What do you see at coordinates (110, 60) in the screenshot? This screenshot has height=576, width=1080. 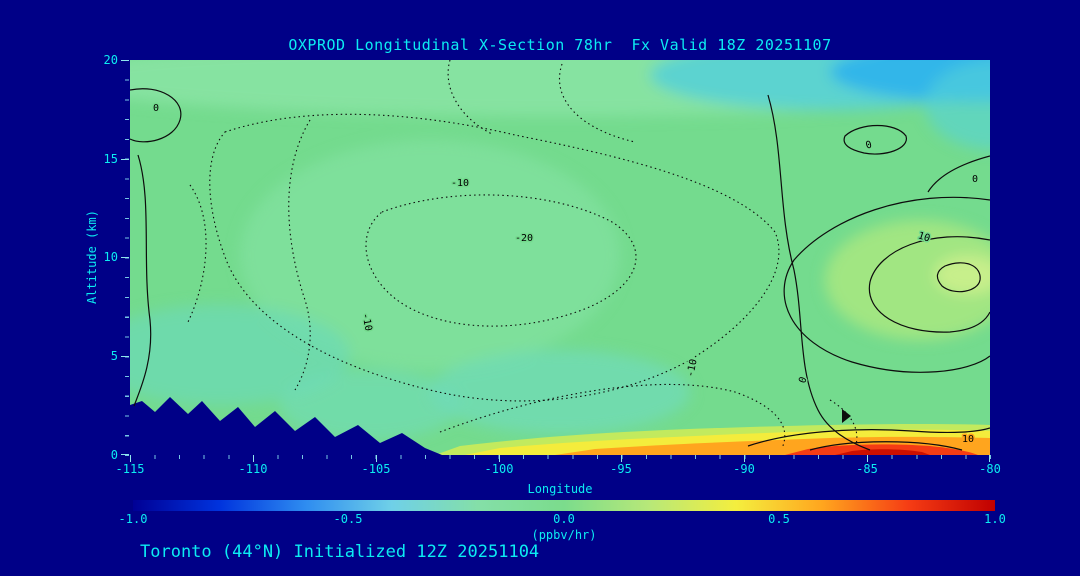 I see `y-tick-label: 20` at bounding box center [110, 60].